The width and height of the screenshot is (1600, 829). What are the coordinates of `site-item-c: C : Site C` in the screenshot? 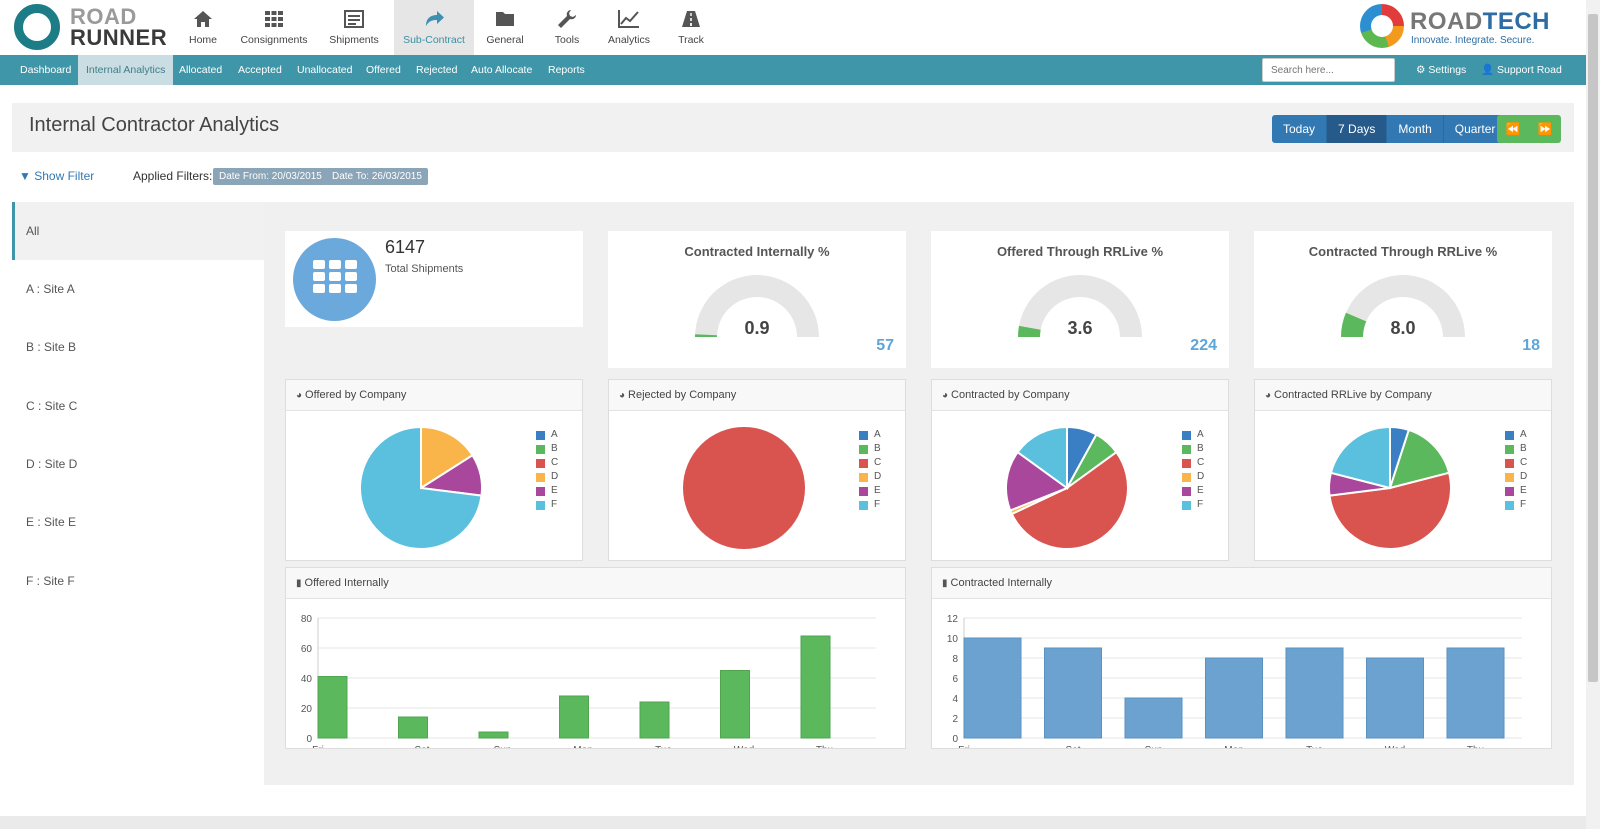 It's located at (52, 406).